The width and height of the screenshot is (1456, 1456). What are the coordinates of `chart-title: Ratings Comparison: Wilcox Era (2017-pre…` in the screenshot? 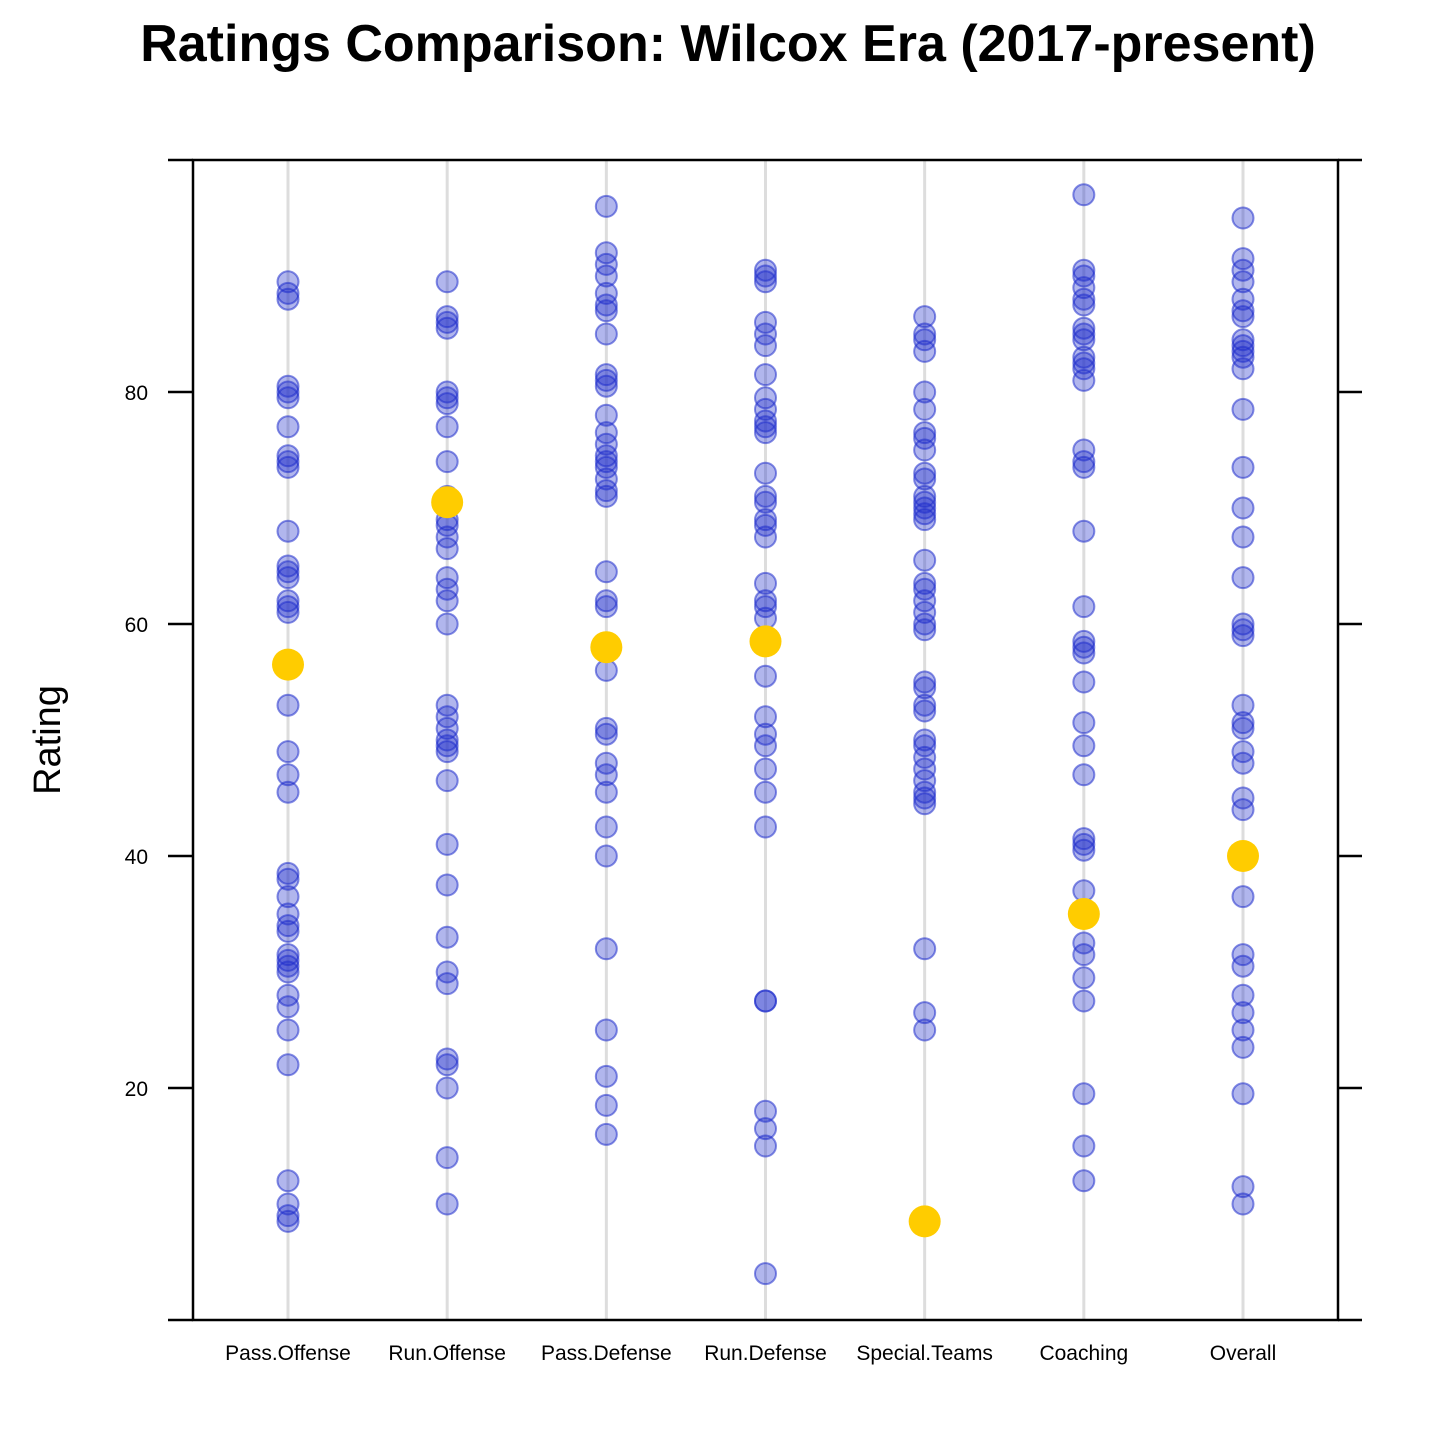 It's located at (728, 44).